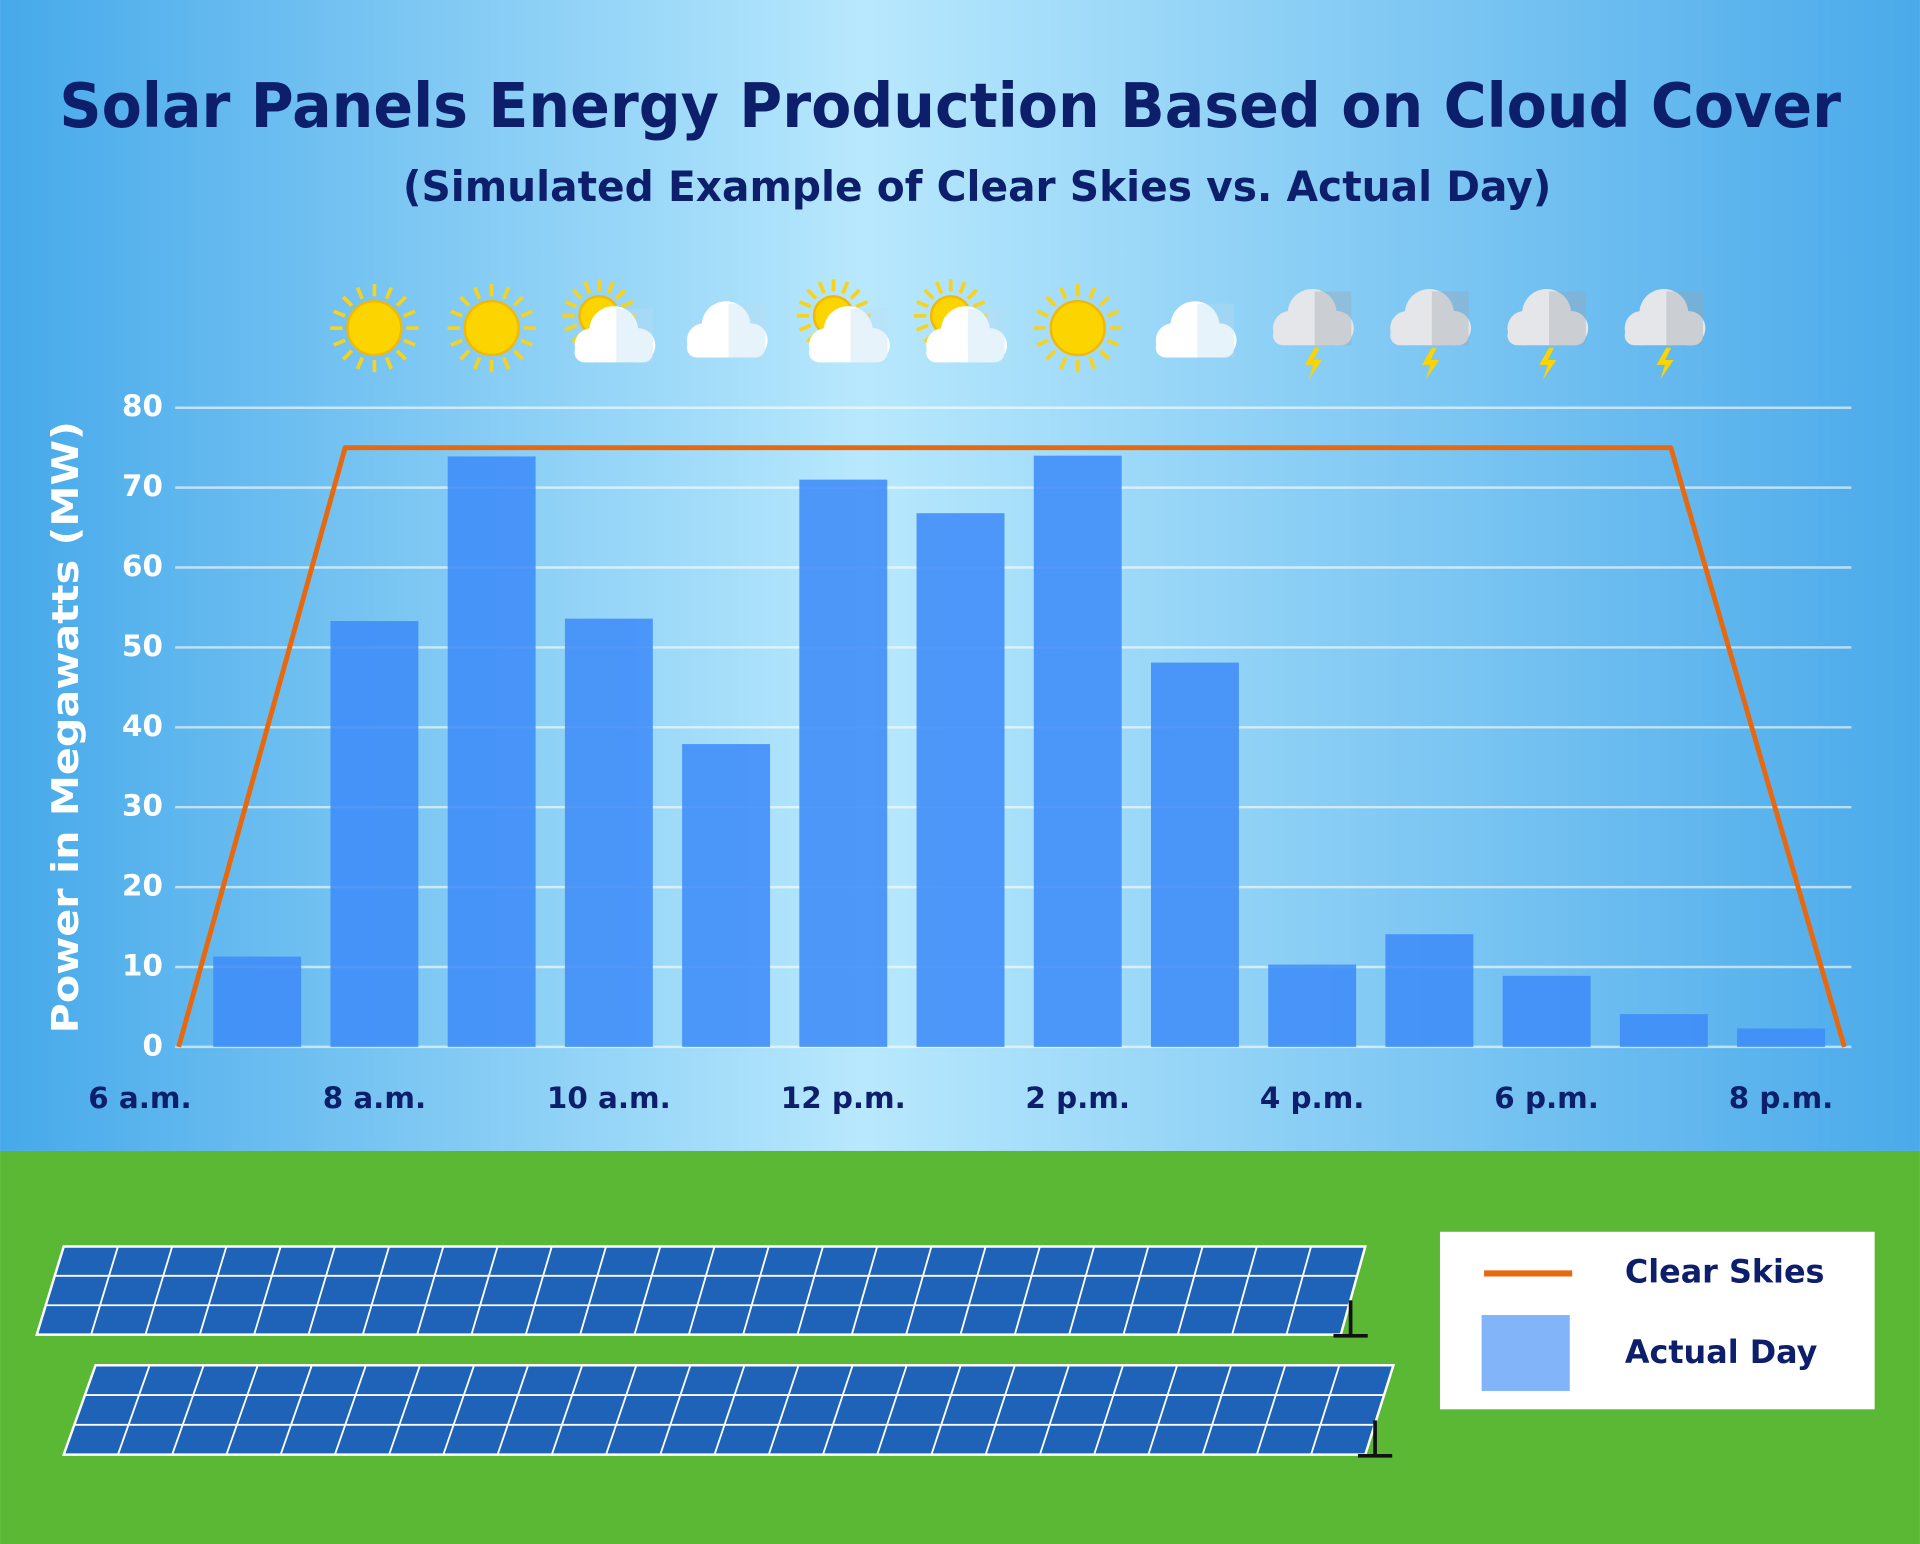 The image size is (1920, 1544). Describe the element at coordinates (142, 646) in the screenshot. I see `y-tick-label: 50` at that location.